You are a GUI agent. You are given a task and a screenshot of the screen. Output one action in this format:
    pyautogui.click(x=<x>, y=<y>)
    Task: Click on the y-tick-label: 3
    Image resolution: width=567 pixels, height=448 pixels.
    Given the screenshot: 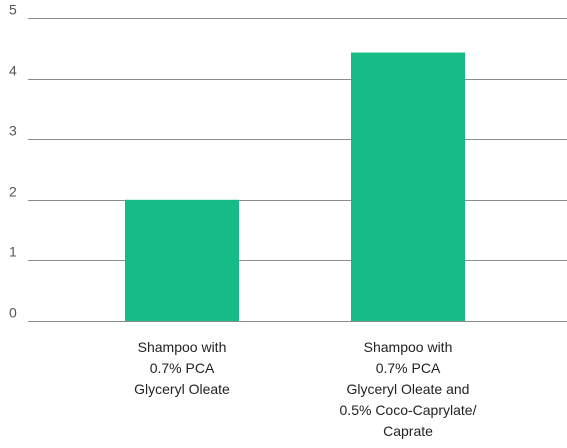 What is the action you would take?
    pyautogui.click(x=13, y=131)
    